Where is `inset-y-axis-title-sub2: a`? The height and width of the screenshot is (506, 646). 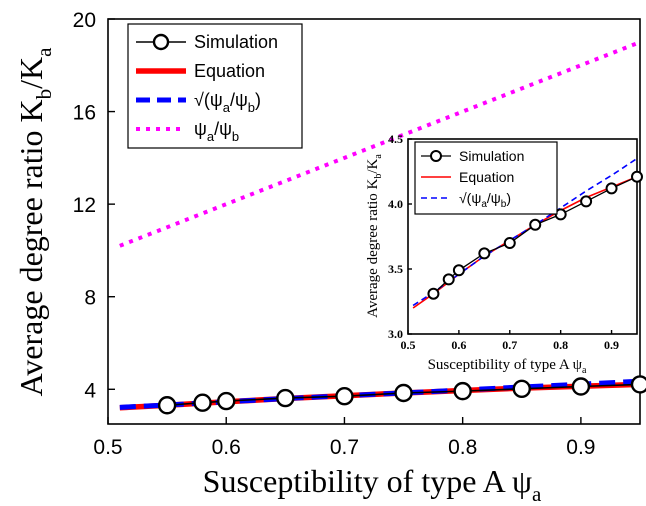 inset-y-axis-title-sub2: a is located at coordinates (378, 156).